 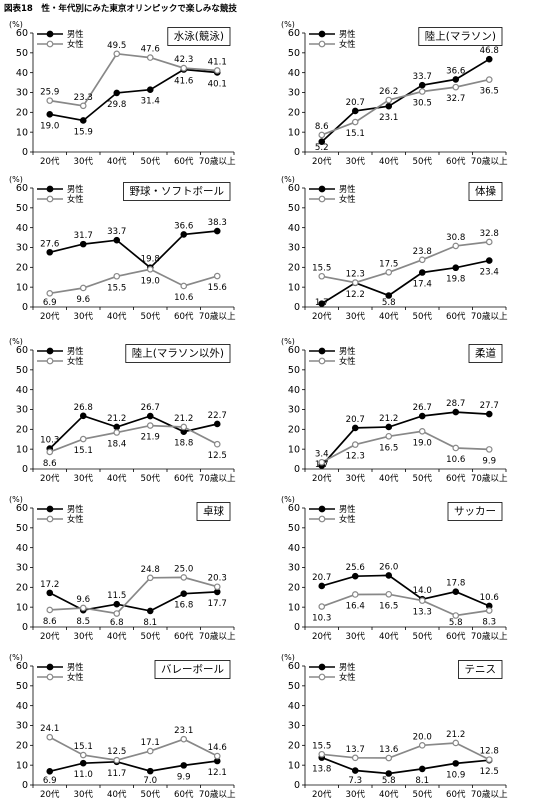 What do you see at coordinates (388, 567) in the screenshot?
I see `data-label-male: 26.0` at bounding box center [388, 567].